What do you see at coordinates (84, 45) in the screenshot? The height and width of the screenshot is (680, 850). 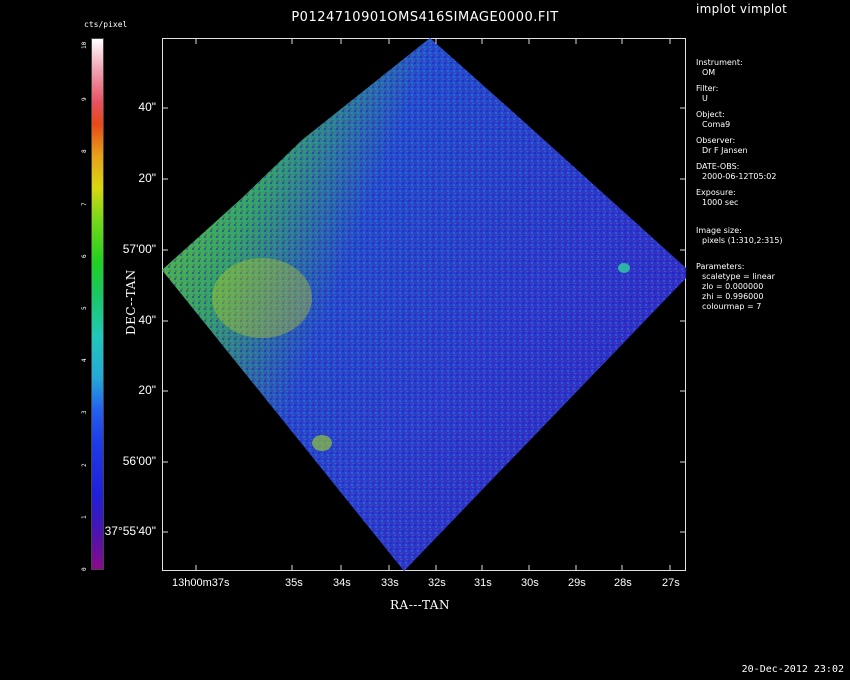 I see `colorbar-tick-label: 10` at bounding box center [84, 45].